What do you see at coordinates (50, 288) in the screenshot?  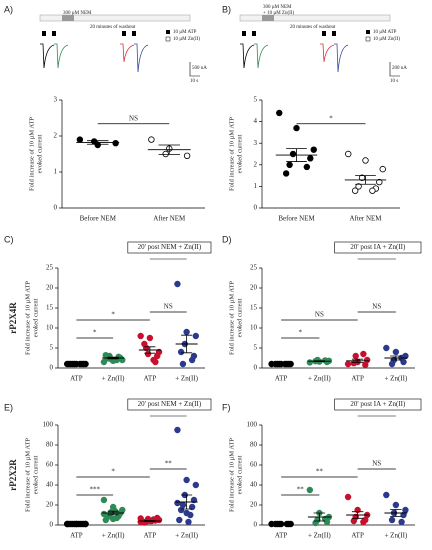 I see `y-tick-label: 20` at bounding box center [50, 288].